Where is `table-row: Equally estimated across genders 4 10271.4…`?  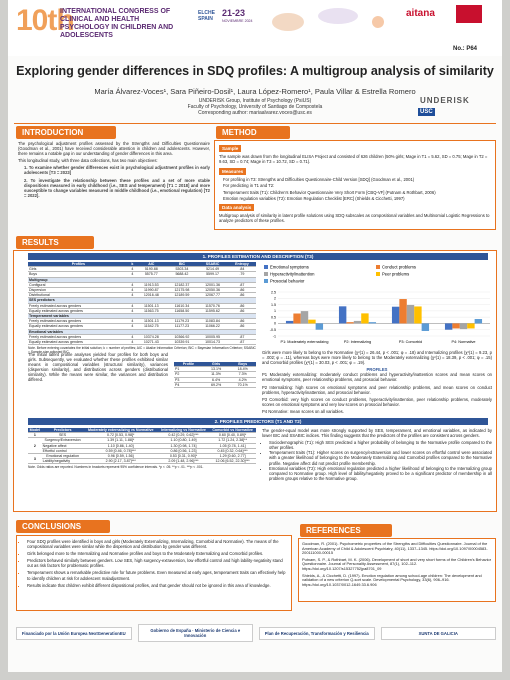
table-row: Equally estimated across genders 4 10271.4… is located at coordinates (142, 342).